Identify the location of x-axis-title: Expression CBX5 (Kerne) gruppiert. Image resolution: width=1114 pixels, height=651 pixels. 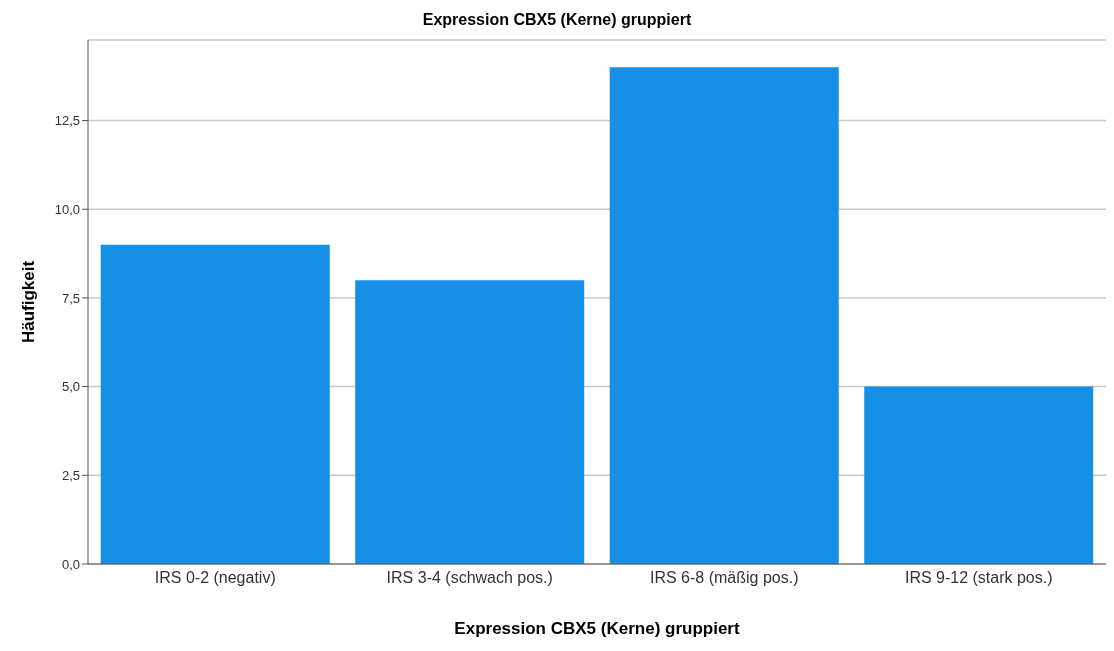
(597, 628).